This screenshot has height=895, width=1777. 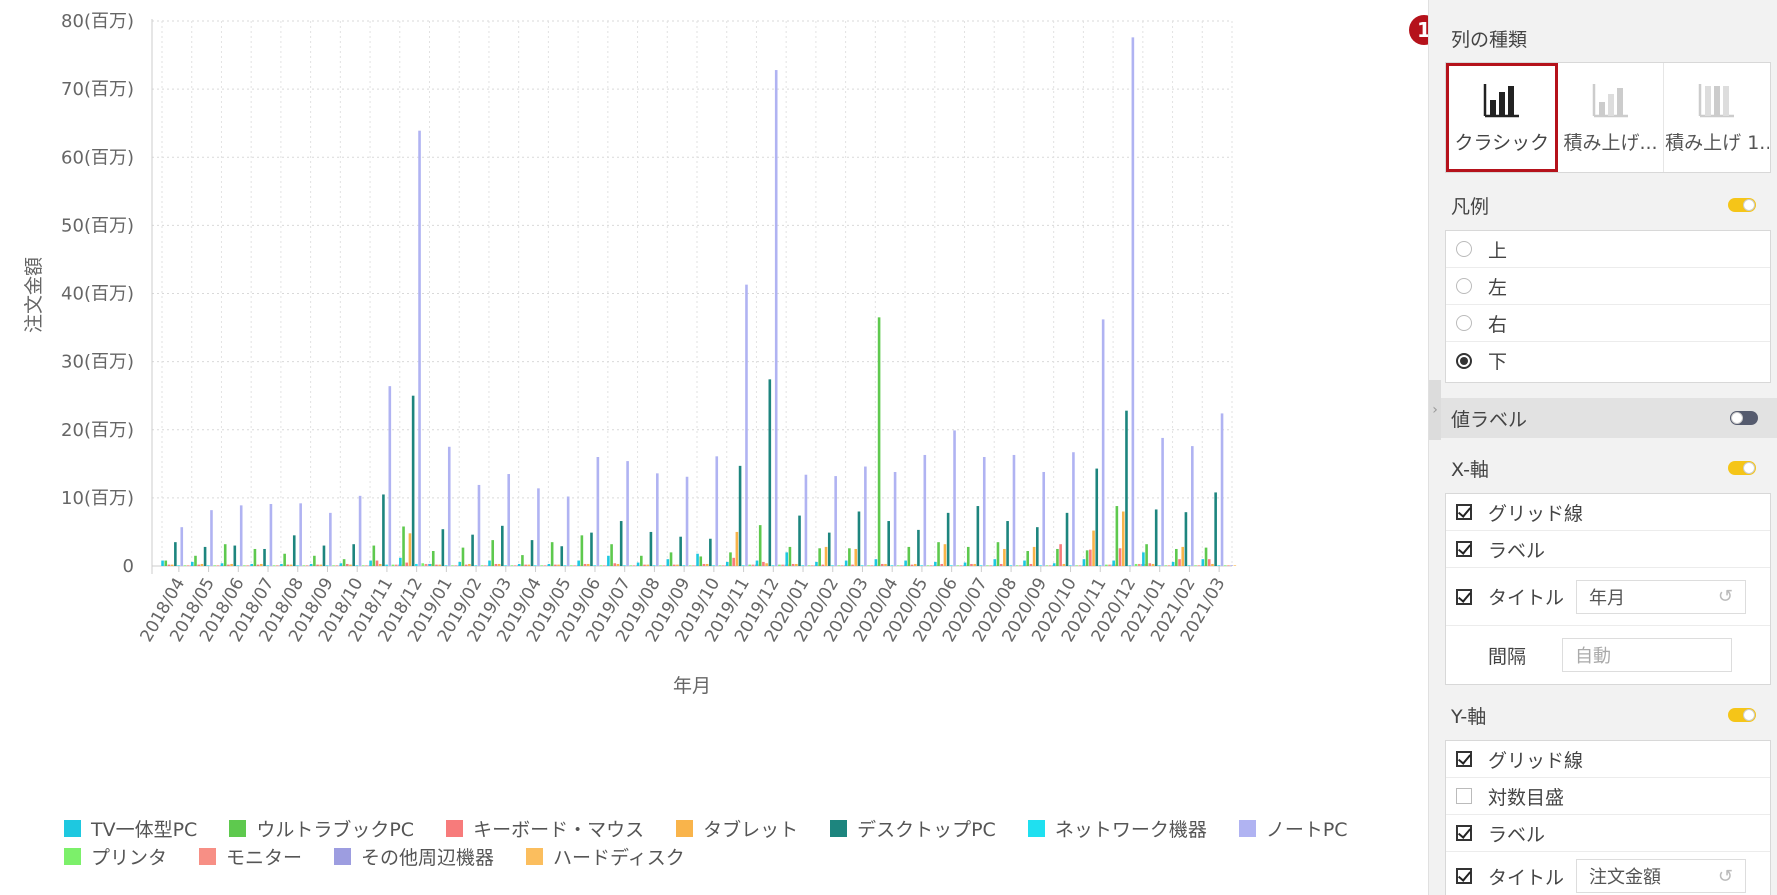 I want to click on legend-option-top: 上, so click(x=1608, y=249).